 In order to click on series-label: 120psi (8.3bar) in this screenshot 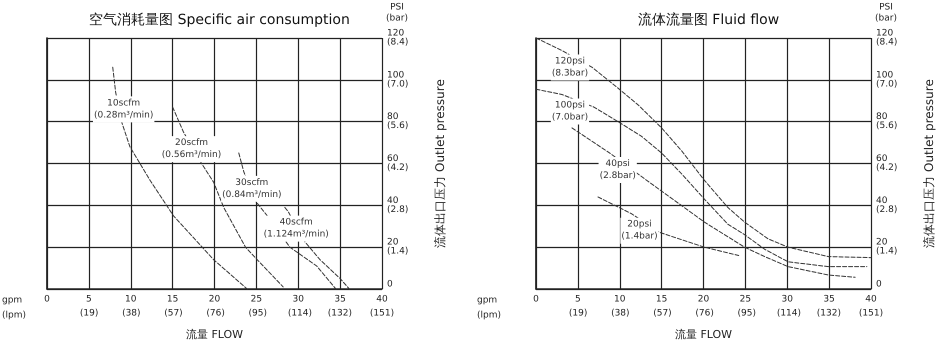, I will do `click(570, 67)`.